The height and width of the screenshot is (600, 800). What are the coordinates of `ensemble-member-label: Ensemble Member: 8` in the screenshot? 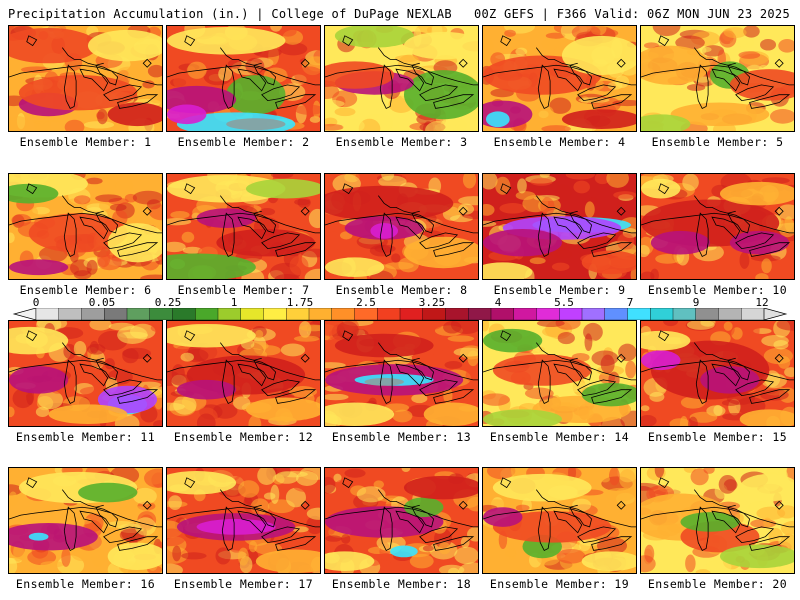 It's located at (401, 290).